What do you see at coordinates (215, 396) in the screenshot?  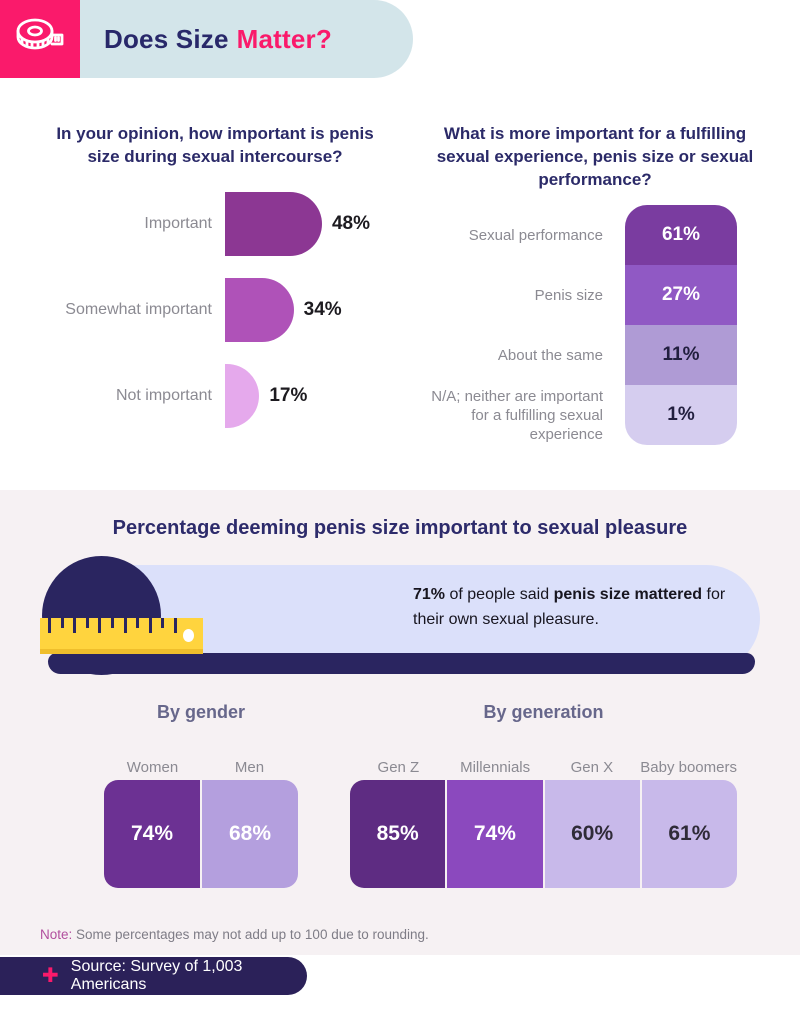 I see `importance-bar-row: Not important 17%` at bounding box center [215, 396].